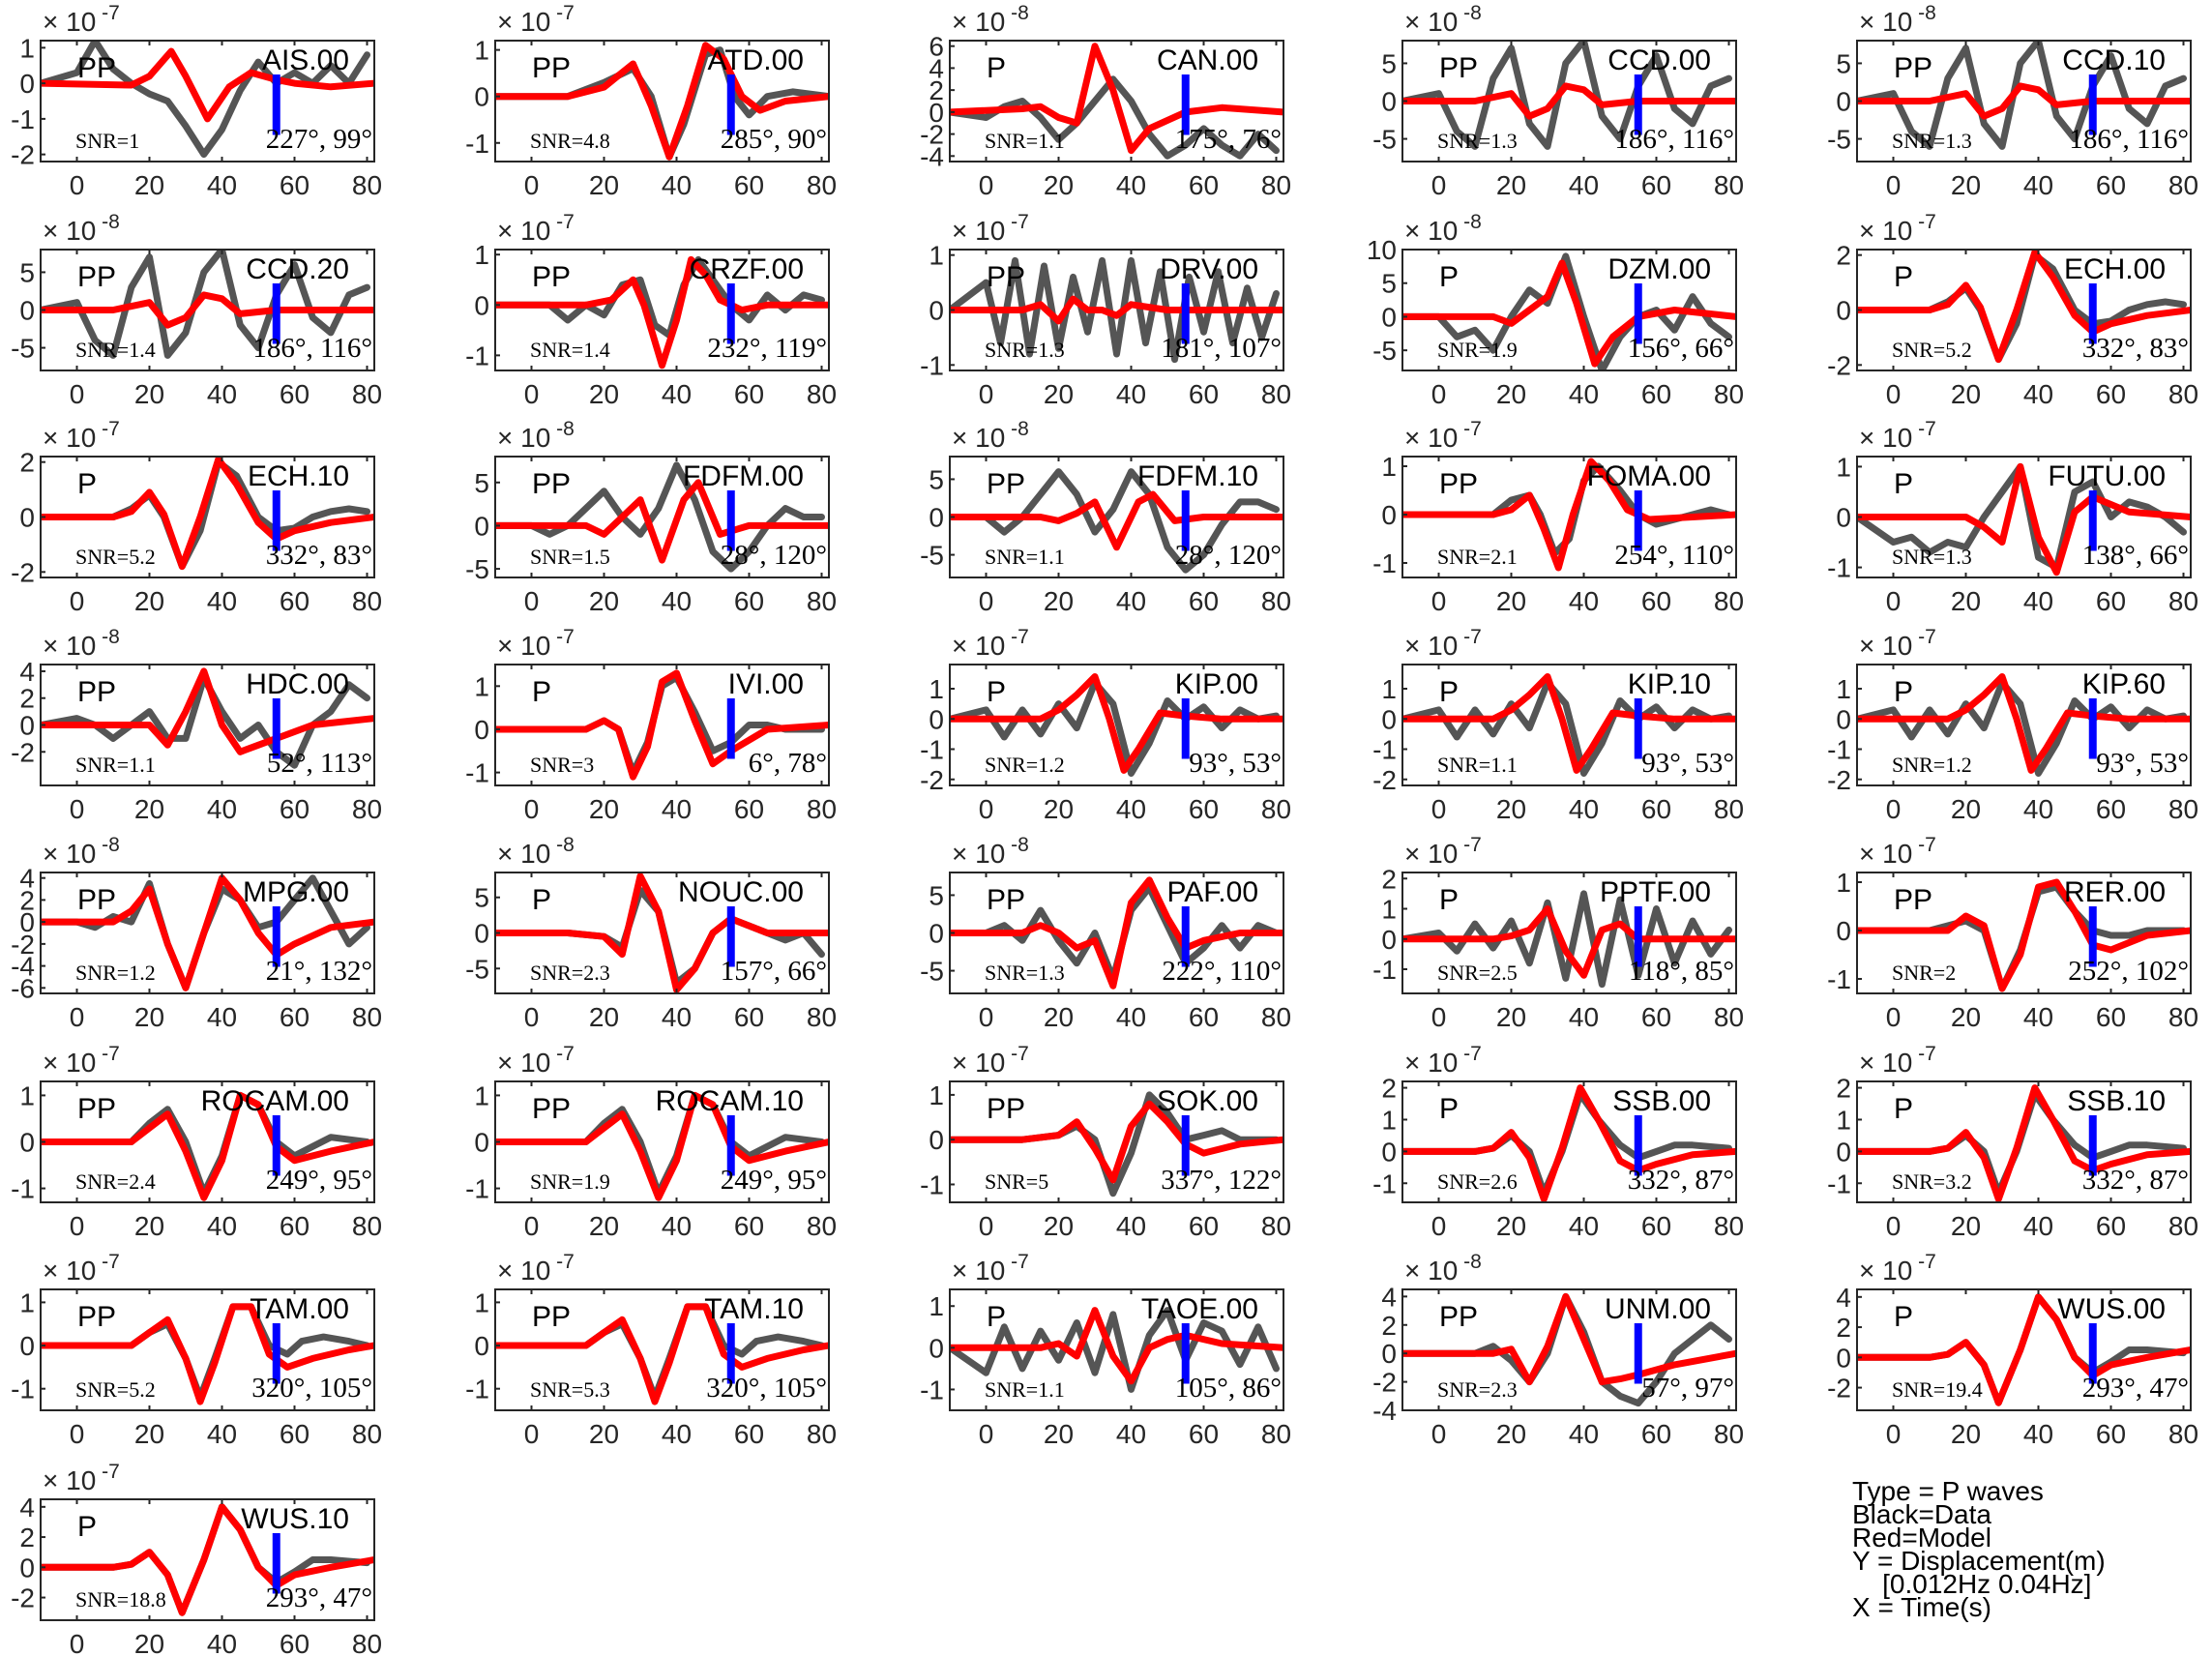 The image size is (2212, 1656). Describe the element at coordinates (562, 765) in the screenshot. I see `snr-label: SNR=3` at that location.